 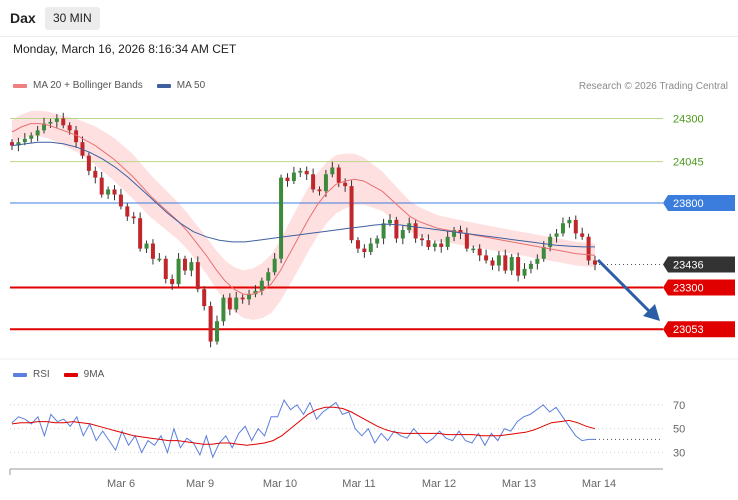 What do you see at coordinates (200, 484) in the screenshot?
I see `x-tick-label: Mar 9` at bounding box center [200, 484].